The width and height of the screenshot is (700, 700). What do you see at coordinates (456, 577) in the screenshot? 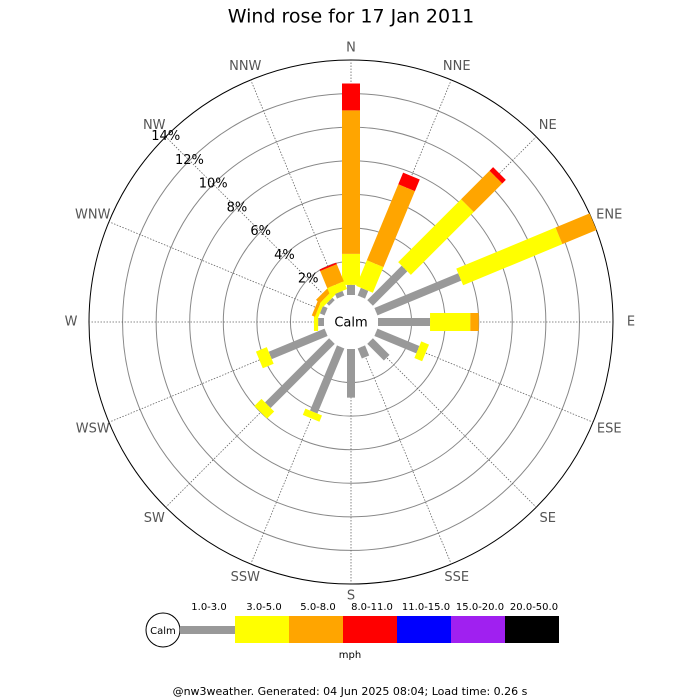
I see `direction-label: SSE` at bounding box center [456, 577].